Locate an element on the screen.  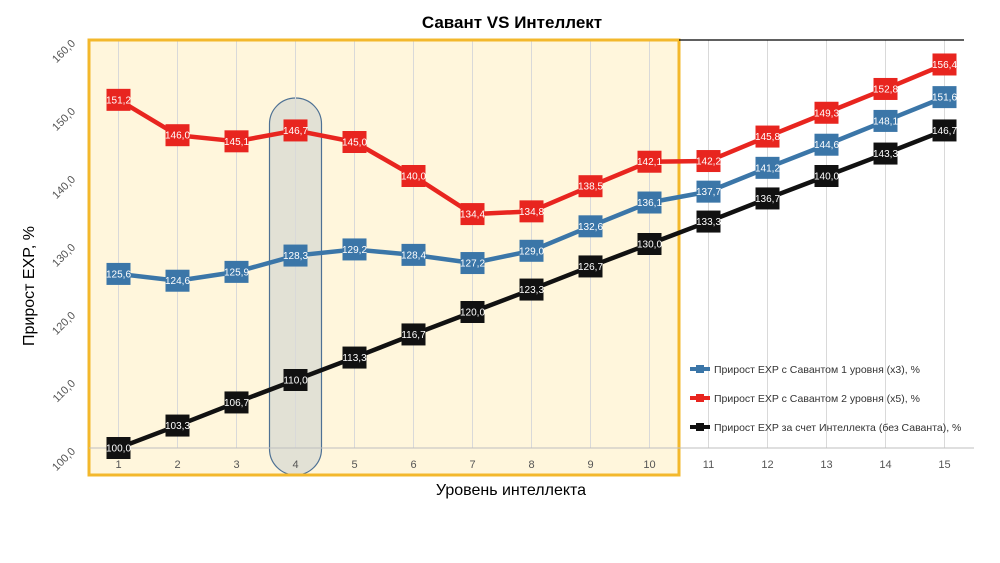
x-tick-label: 7 is located at coordinates (472, 465).